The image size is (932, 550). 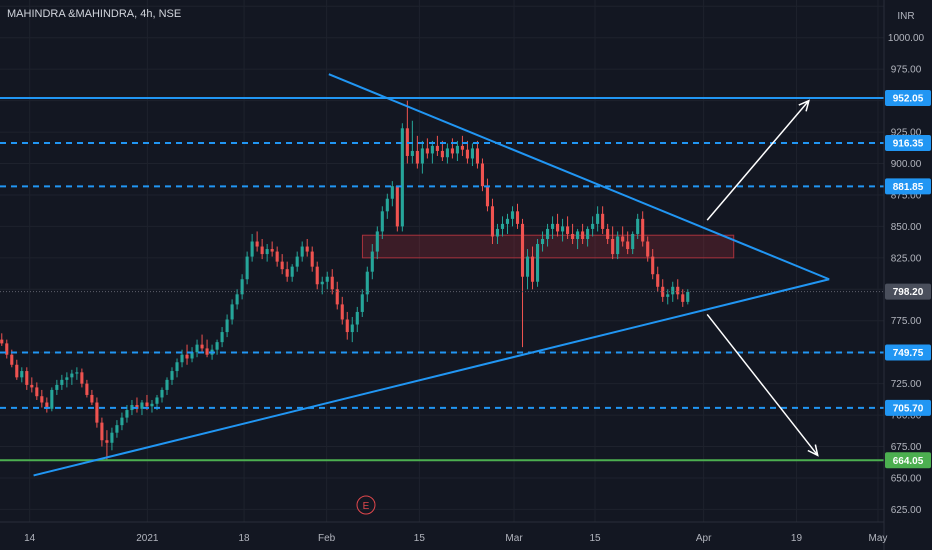 I want to click on price-tick-label: 975.00, so click(x=906, y=70).